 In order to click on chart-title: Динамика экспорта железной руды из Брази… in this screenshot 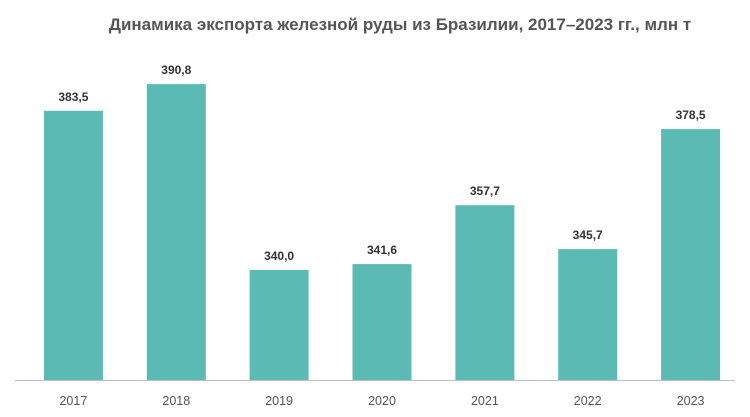, I will do `click(400, 24)`.